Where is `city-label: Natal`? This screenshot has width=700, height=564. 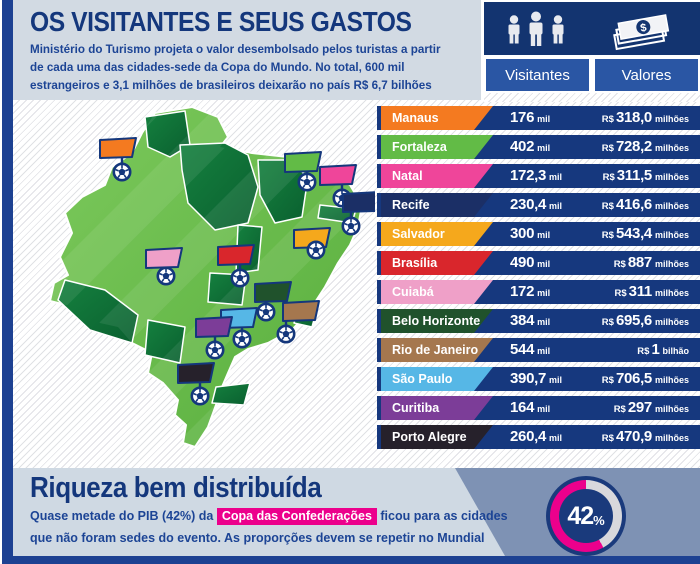 city-label: Natal is located at coordinates (437, 176).